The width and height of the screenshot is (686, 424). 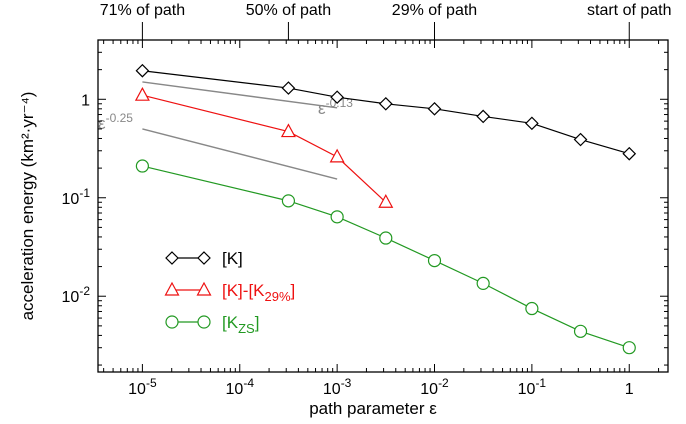 I want to click on top-axis-label: 50% of path, so click(x=288, y=10).